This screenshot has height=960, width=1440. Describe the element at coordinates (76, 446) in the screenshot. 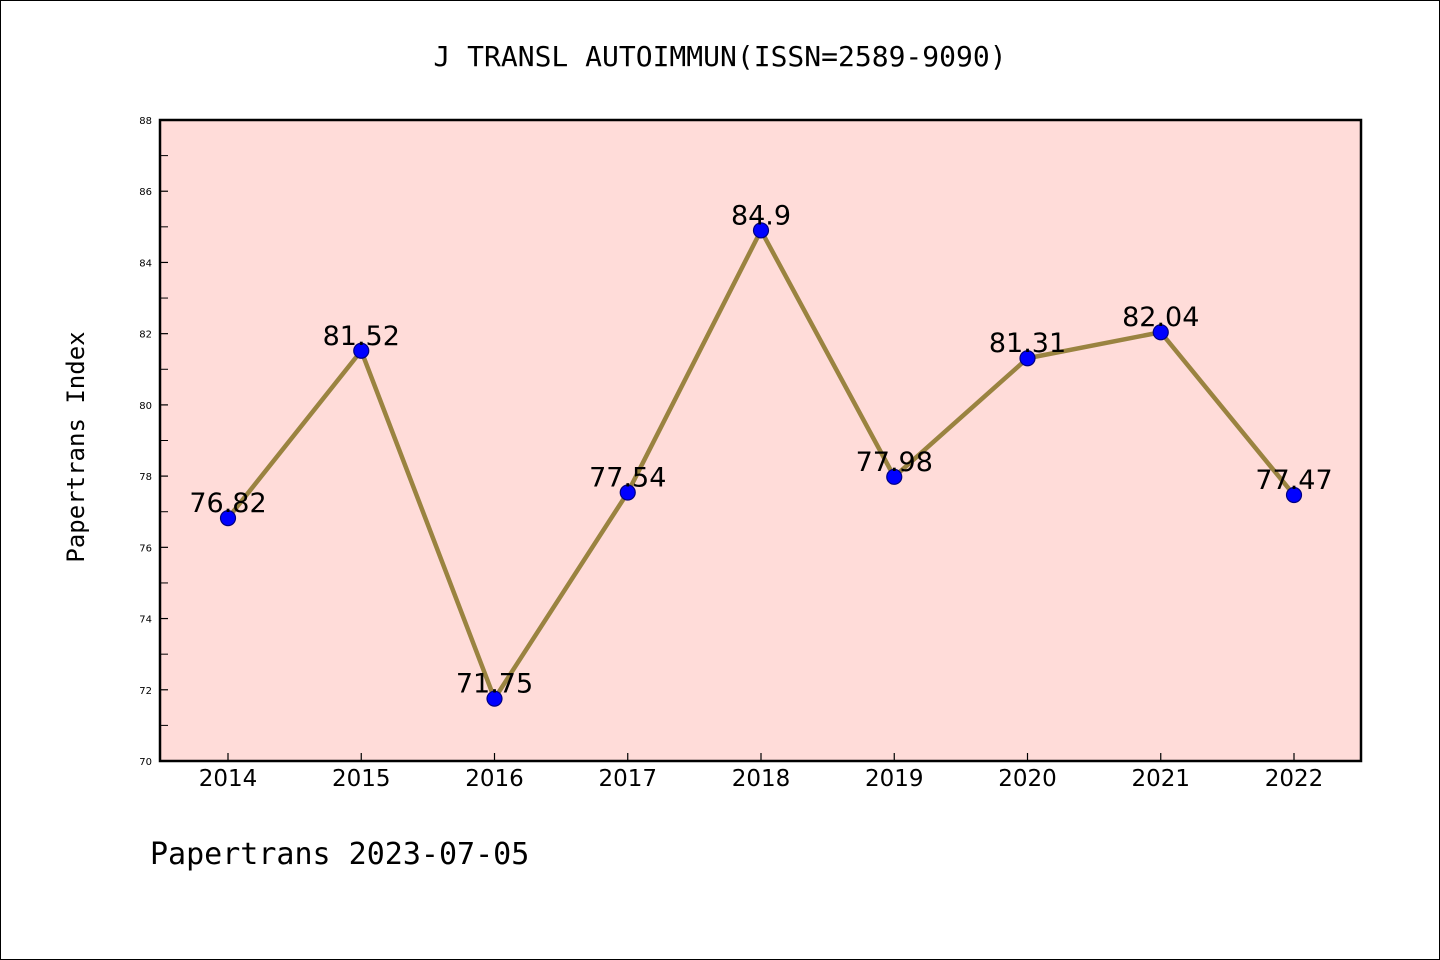

I see `y-axis-label: Papertrans Index` at that location.